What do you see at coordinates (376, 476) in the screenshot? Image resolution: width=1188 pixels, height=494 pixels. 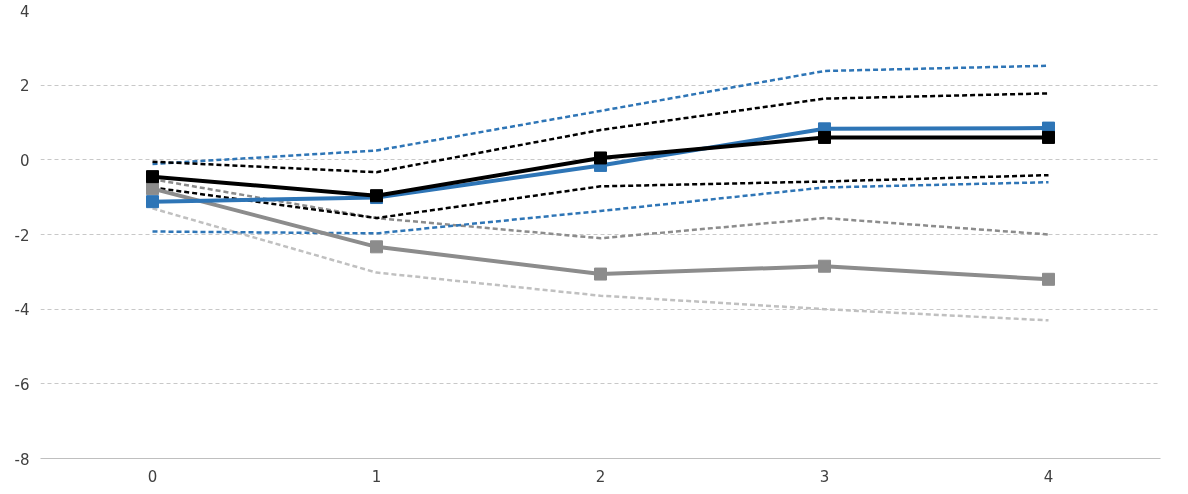 I see `x-tick-label: 1` at bounding box center [376, 476].